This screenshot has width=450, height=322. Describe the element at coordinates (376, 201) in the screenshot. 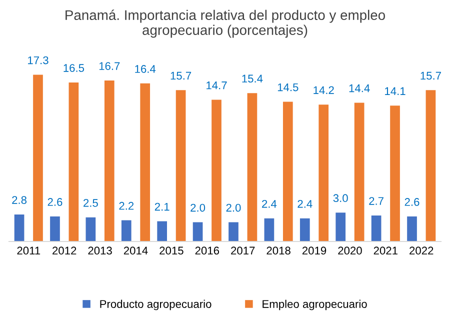

I see `data-label: 2.7` at that location.